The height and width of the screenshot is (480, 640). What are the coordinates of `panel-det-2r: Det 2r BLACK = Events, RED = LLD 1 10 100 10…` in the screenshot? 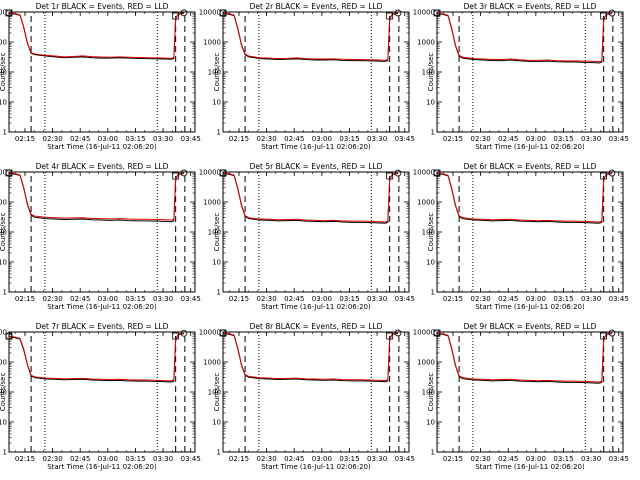 It's located at (307, 76).